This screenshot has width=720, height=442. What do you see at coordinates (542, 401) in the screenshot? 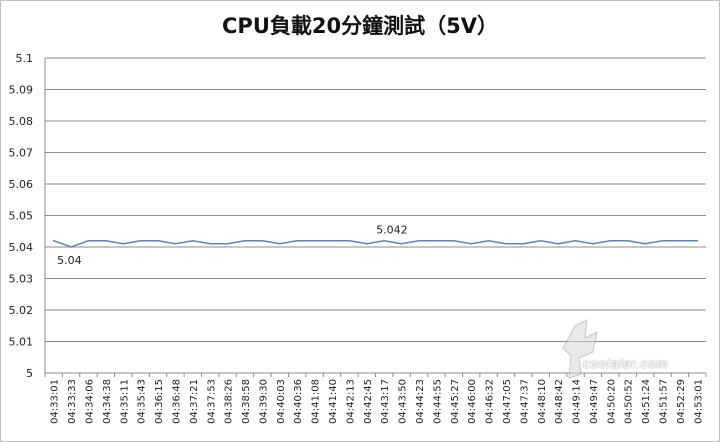
I see `x-tick-label: 04:48:10` at bounding box center [542, 401].